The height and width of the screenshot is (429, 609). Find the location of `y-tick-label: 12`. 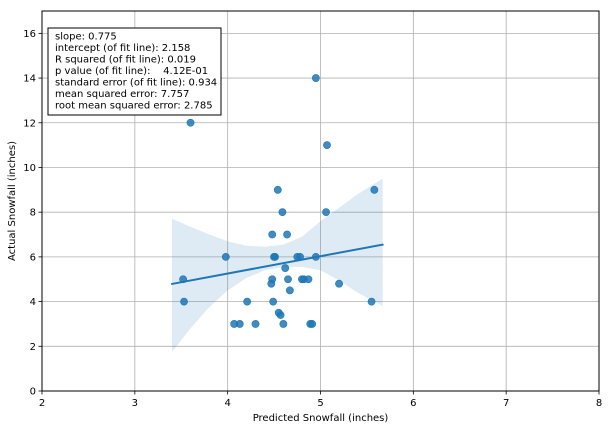

y-tick-label: 12 is located at coordinates (29, 123).